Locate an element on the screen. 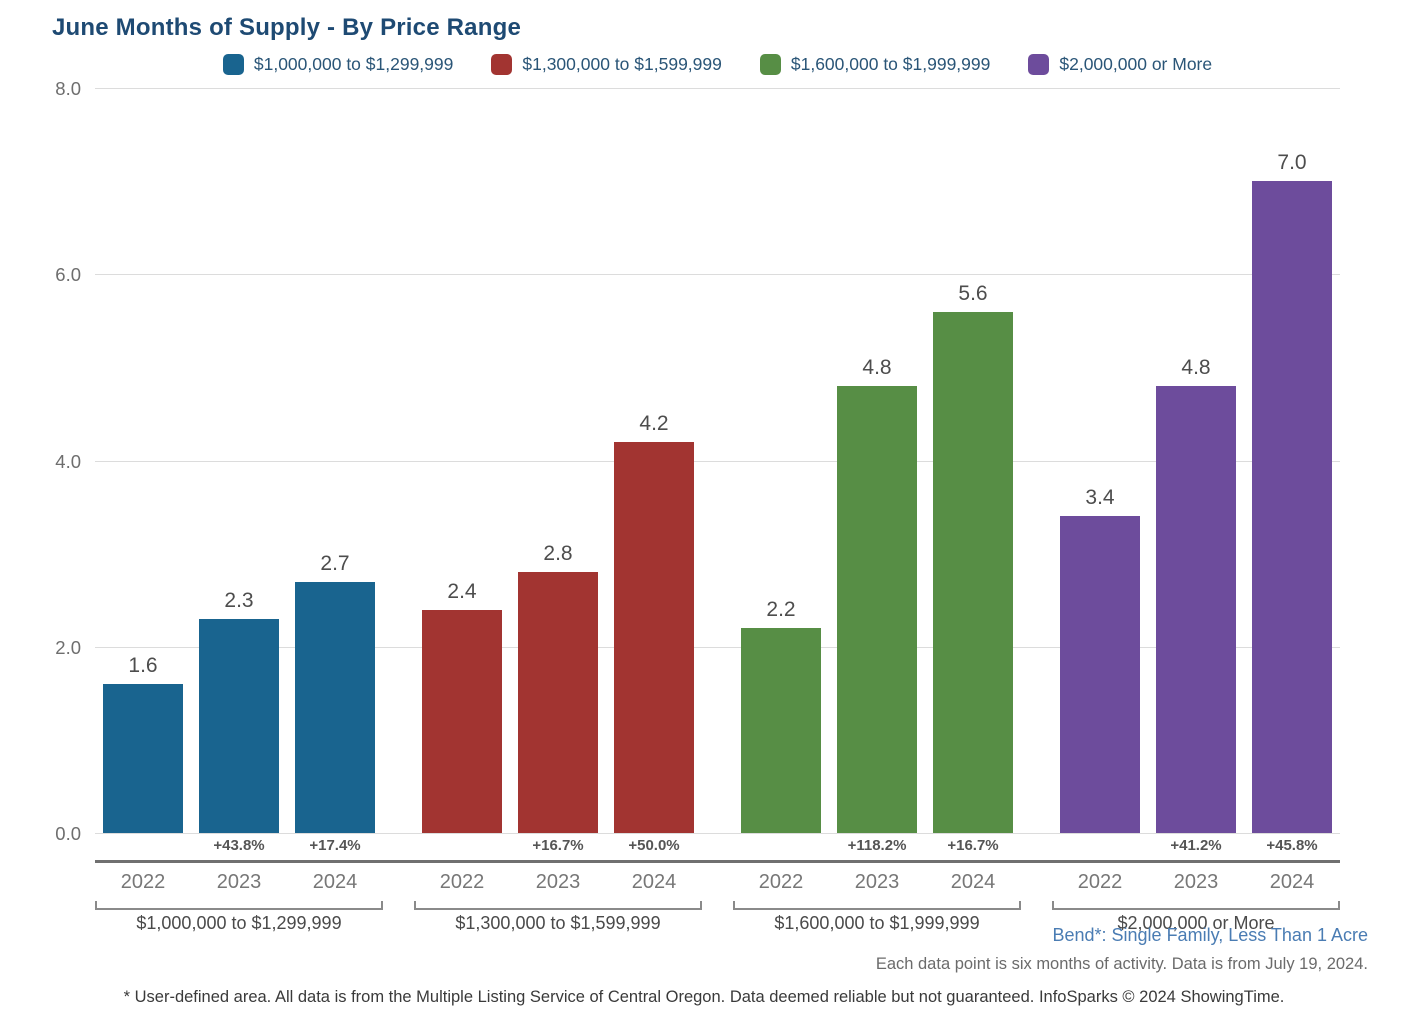  y-axis-tick-label: 0.0 is located at coordinates (68, 833).